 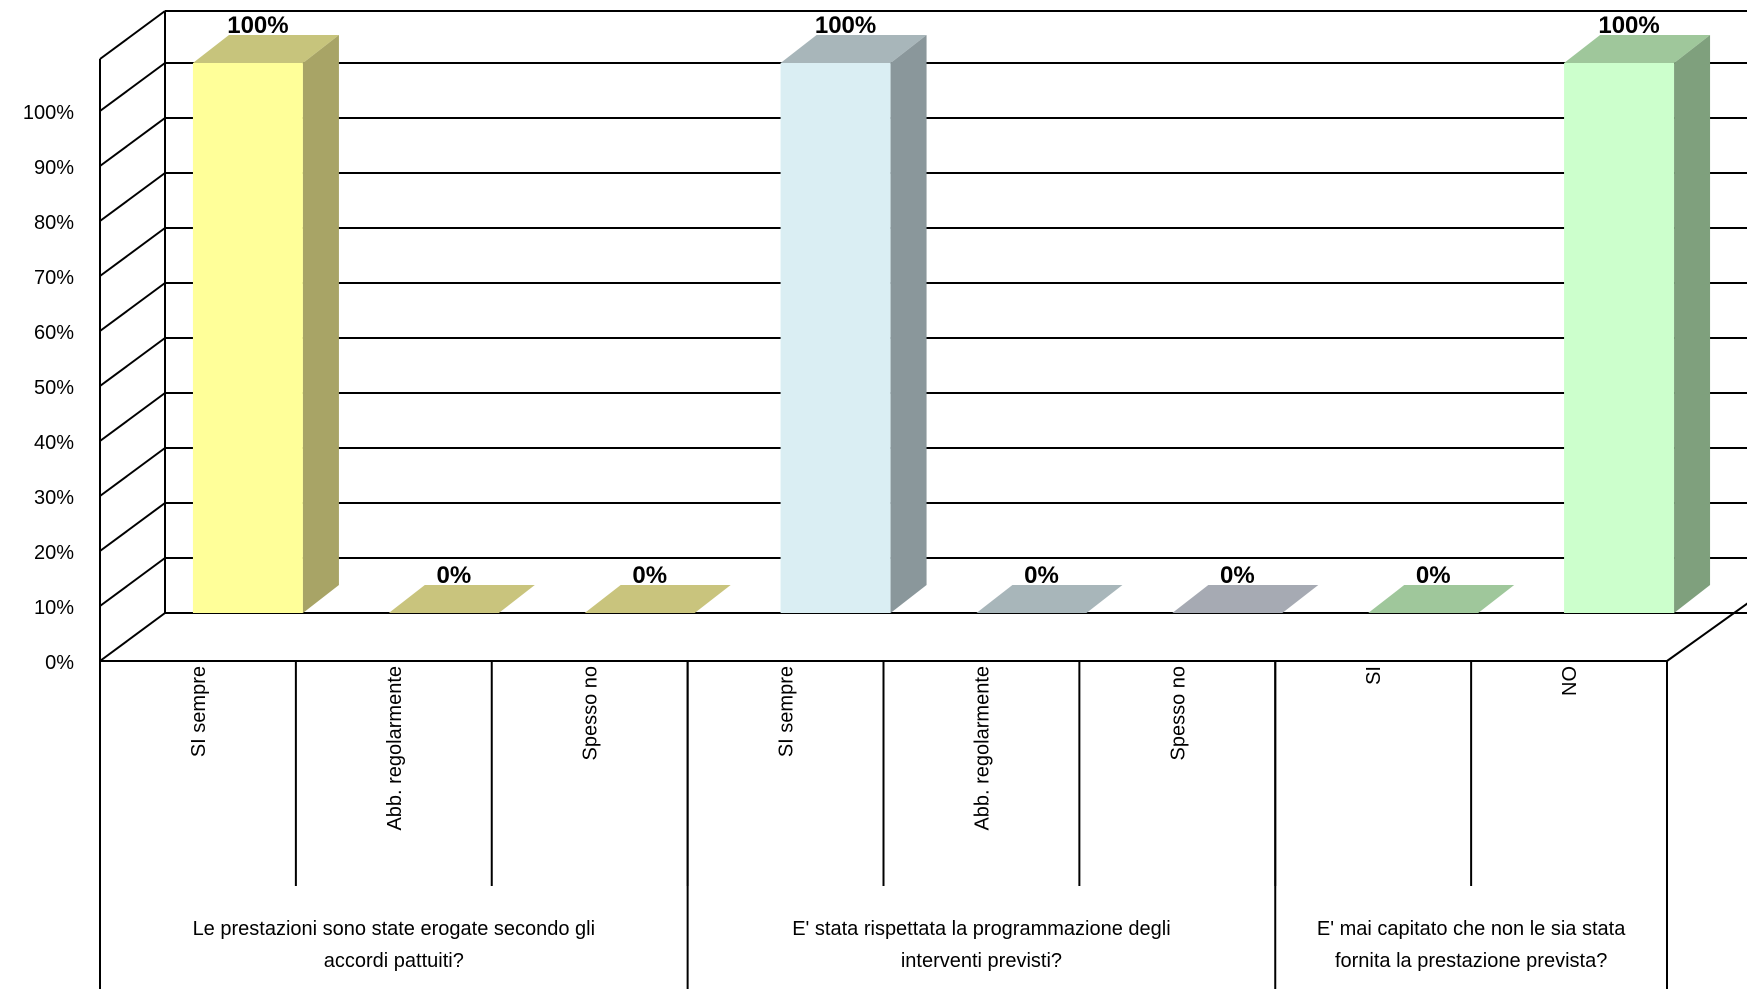 I want to click on y-tick-label: 50%, so click(x=54, y=388).